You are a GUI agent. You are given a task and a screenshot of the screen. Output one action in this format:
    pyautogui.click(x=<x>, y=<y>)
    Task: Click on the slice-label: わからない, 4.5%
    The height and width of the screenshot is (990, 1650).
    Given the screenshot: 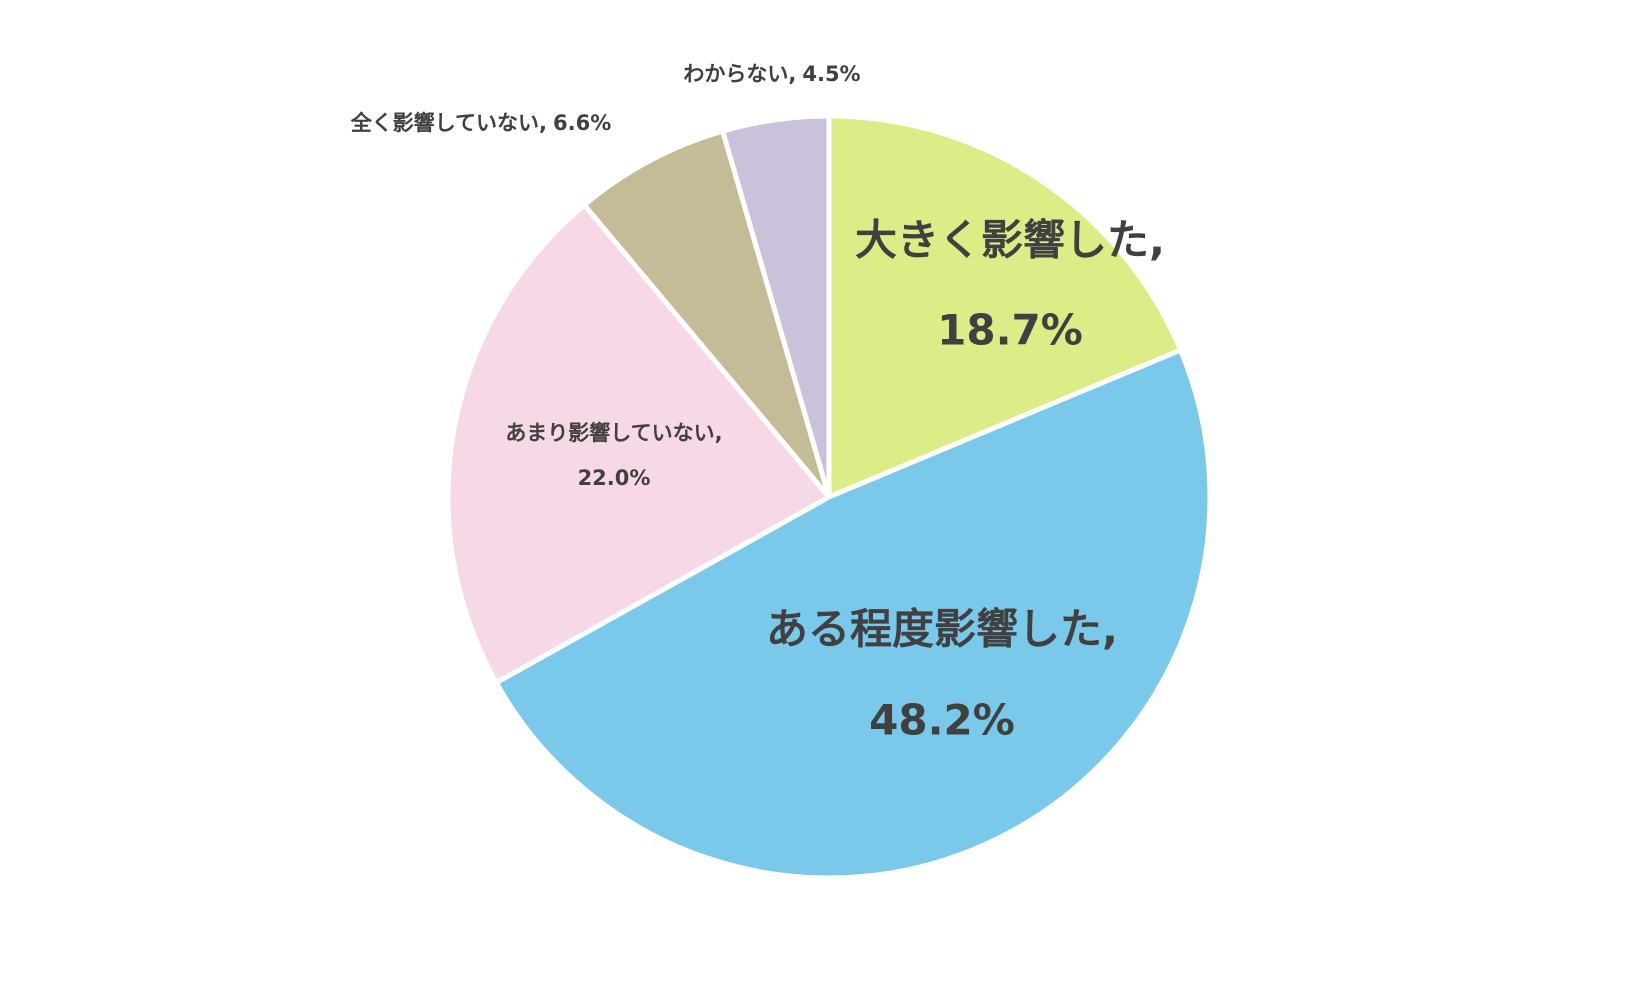 What is the action you would take?
    pyautogui.click(x=771, y=74)
    